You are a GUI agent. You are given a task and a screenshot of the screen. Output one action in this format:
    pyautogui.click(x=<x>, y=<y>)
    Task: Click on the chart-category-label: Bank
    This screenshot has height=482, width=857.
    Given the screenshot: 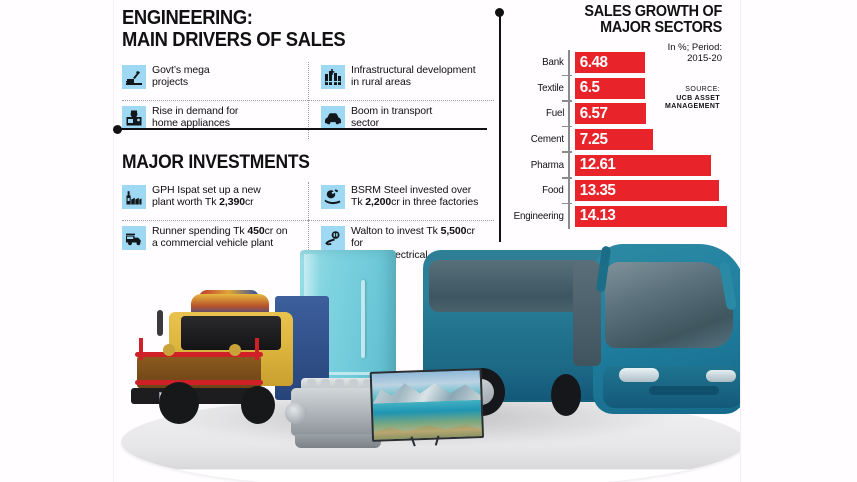 What is the action you would take?
    pyautogui.click(x=534, y=62)
    